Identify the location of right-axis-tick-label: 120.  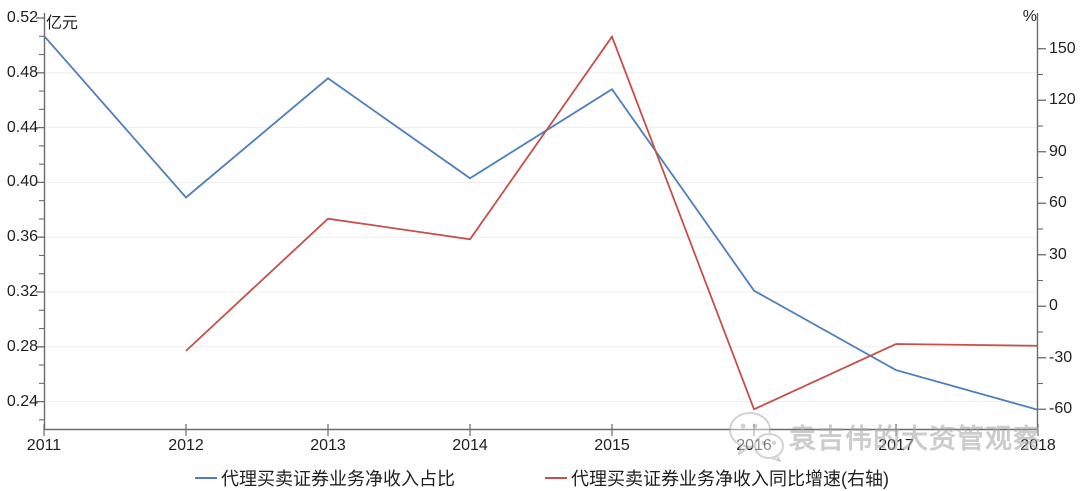
(1062, 100).